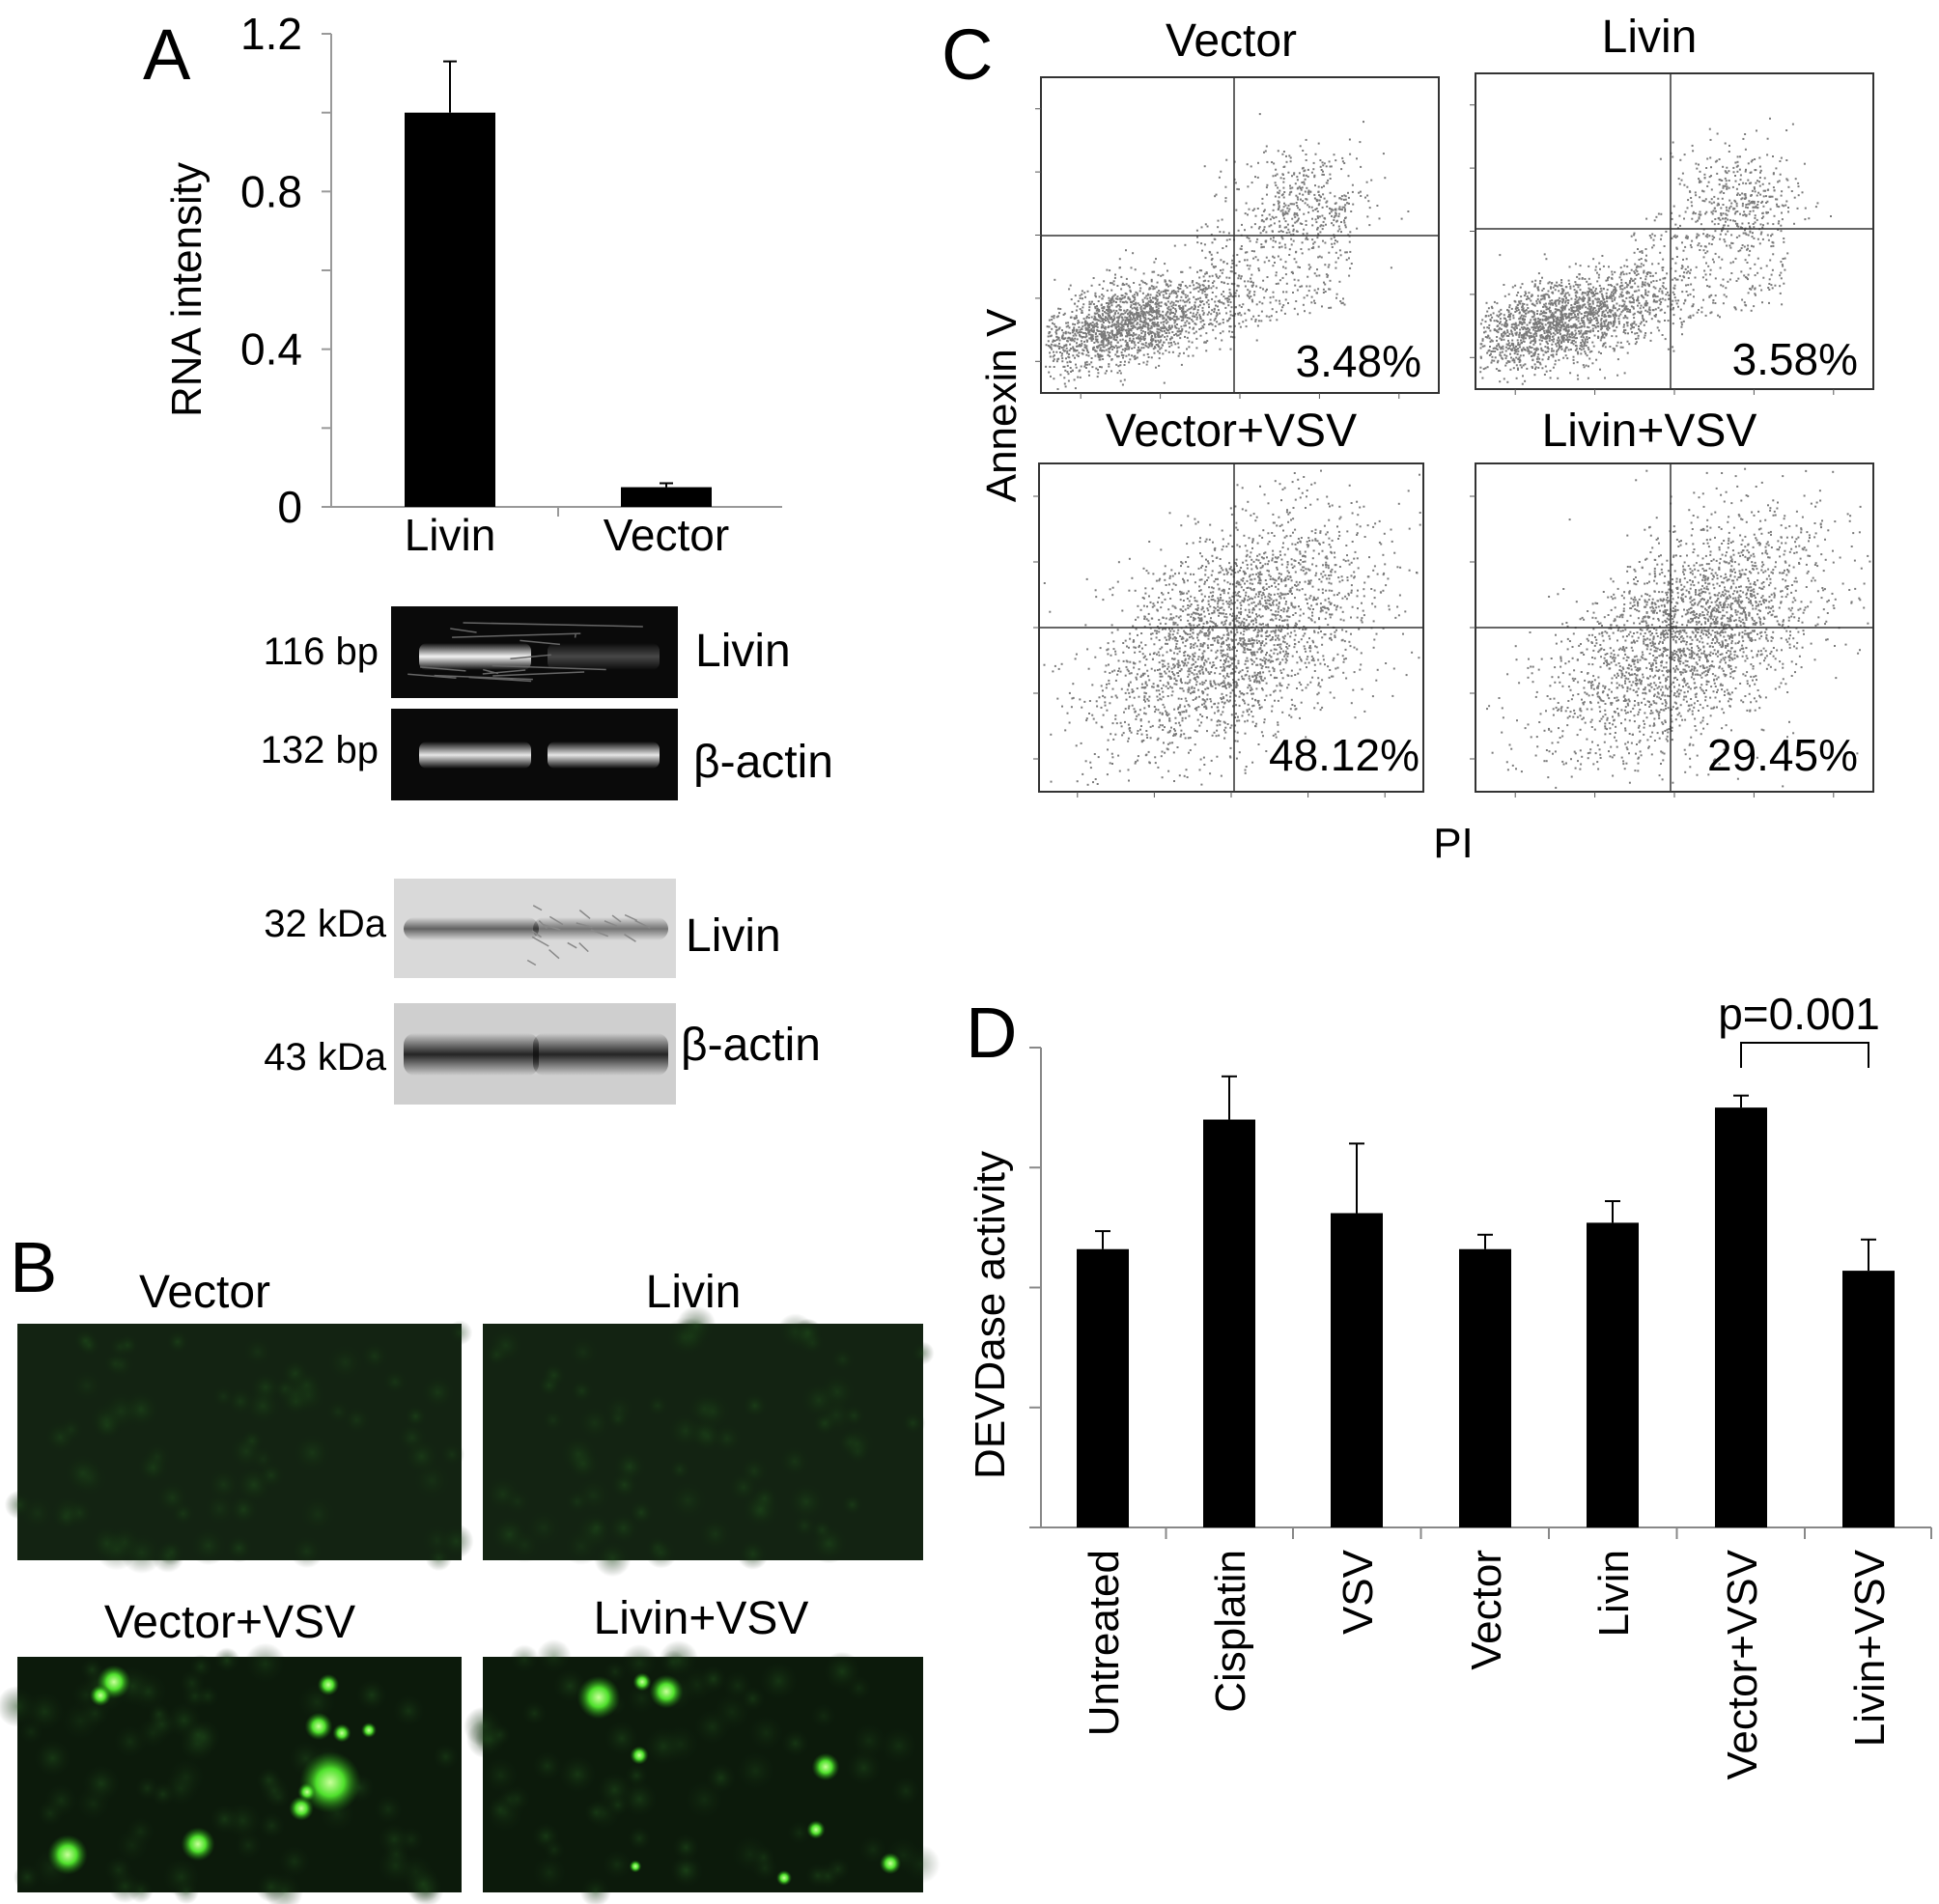 Image resolution: width=1939 pixels, height=1904 pixels. I want to click on wb-speck, so click(552, 927).